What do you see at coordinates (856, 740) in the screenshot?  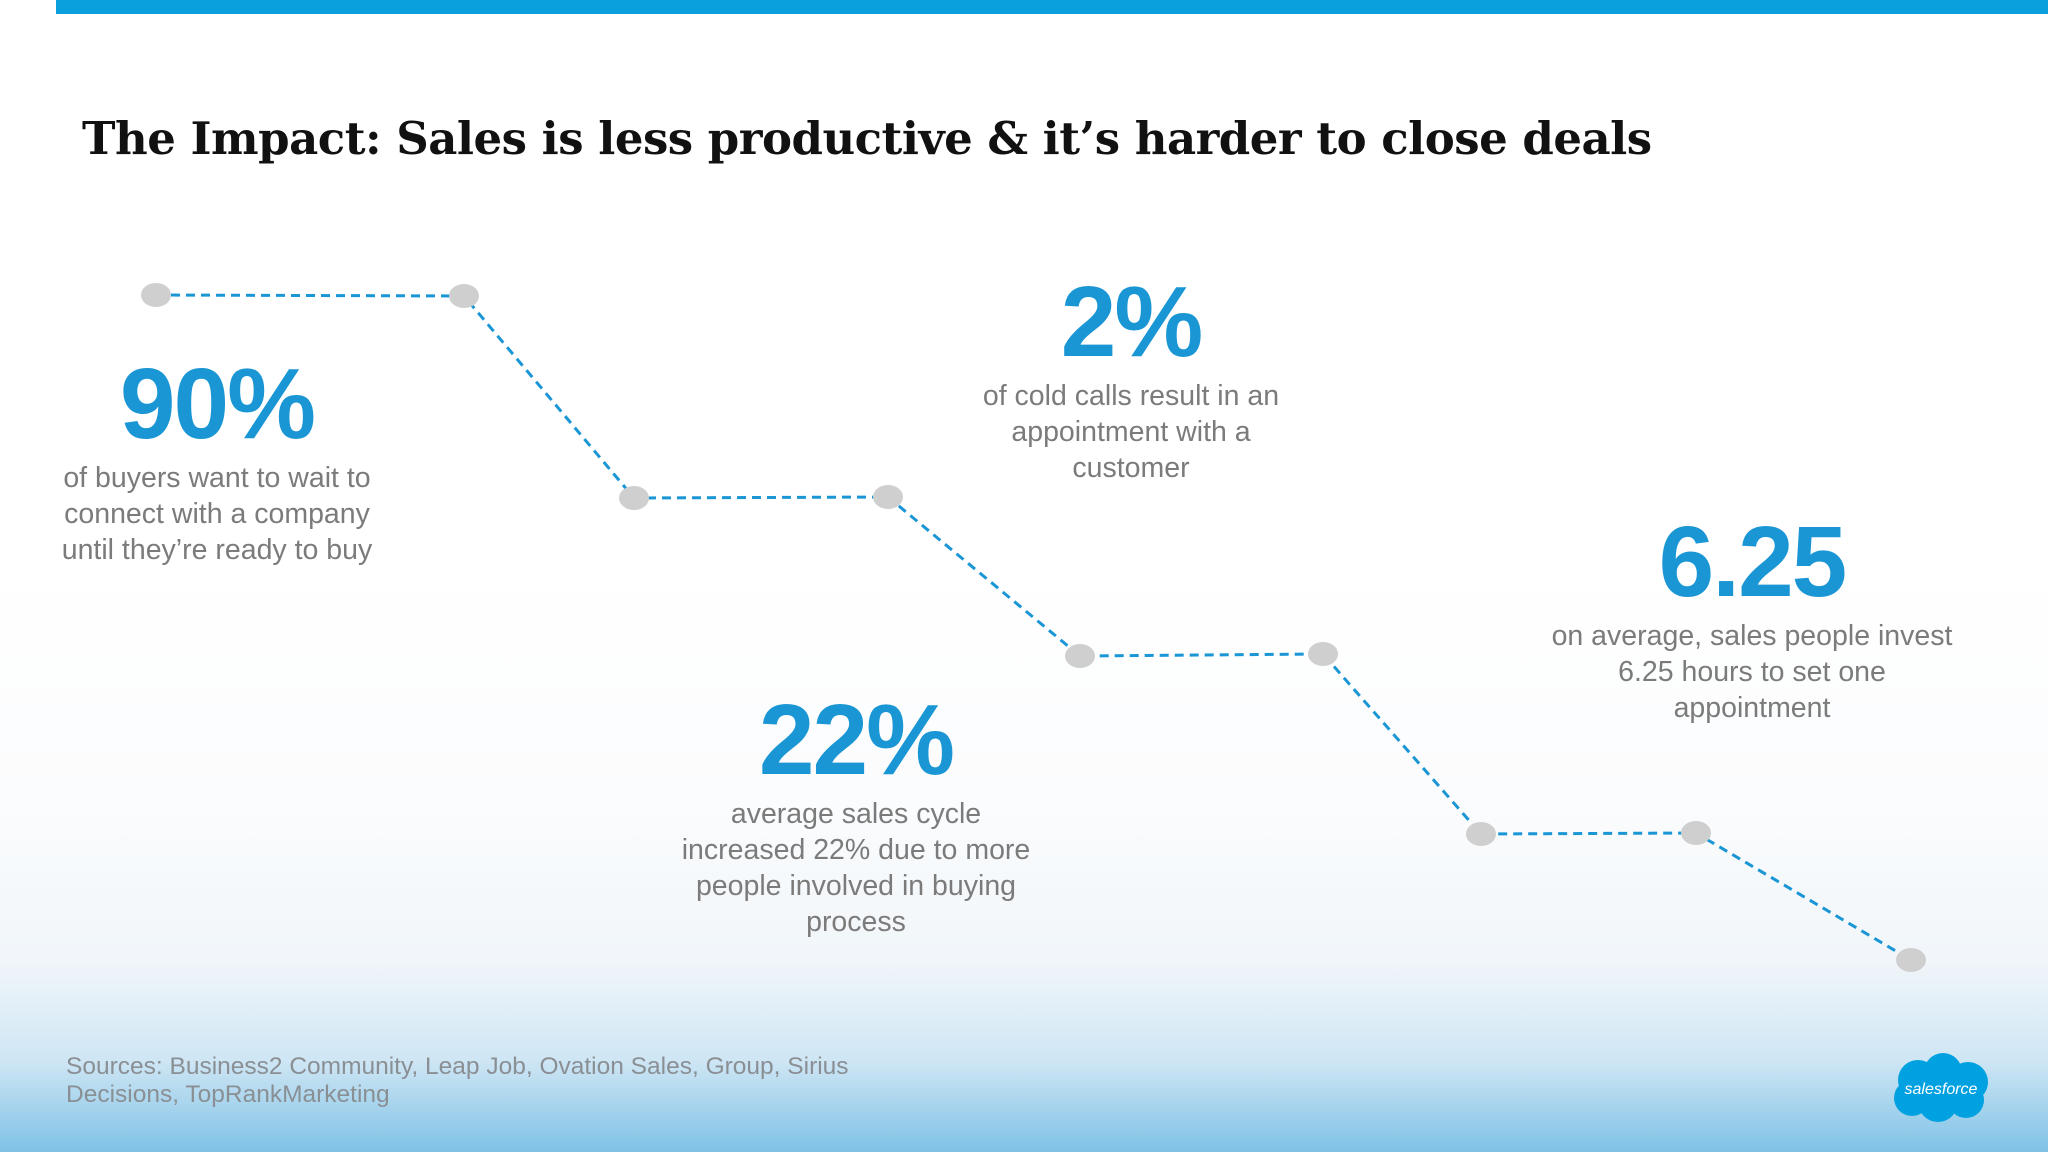 I see `stat-value: 22%` at bounding box center [856, 740].